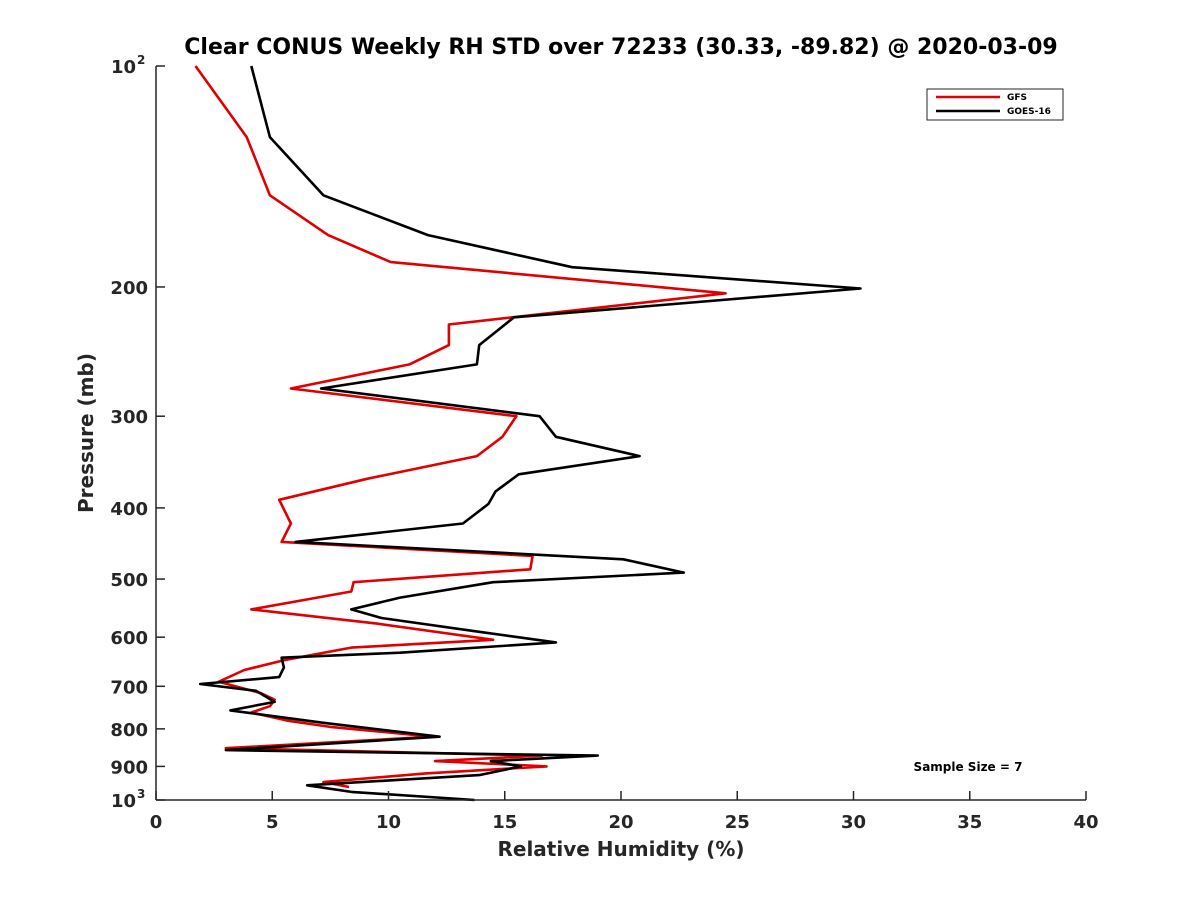 The image size is (1200, 900). What do you see at coordinates (853, 822) in the screenshot?
I see `x-tick-label: 30` at bounding box center [853, 822].